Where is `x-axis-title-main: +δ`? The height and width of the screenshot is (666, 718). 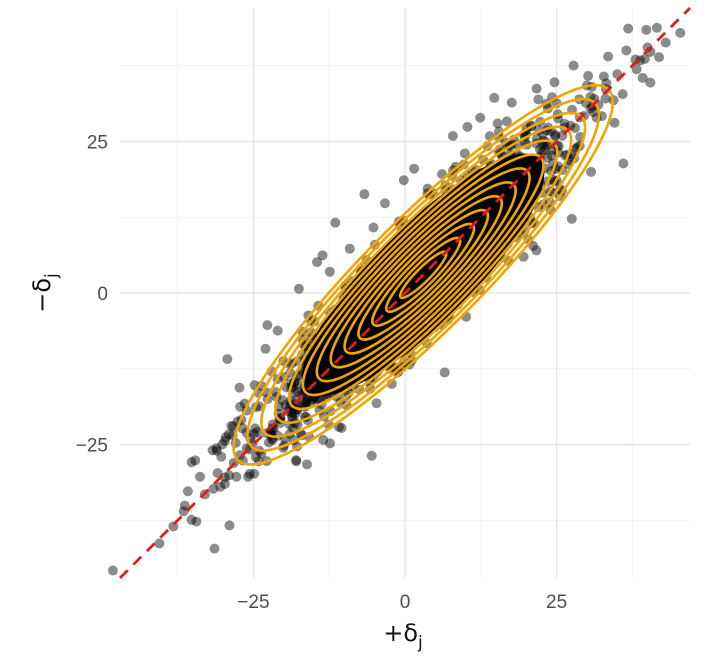 x-axis-title-main: +δ is located at coordinates (400, 633).